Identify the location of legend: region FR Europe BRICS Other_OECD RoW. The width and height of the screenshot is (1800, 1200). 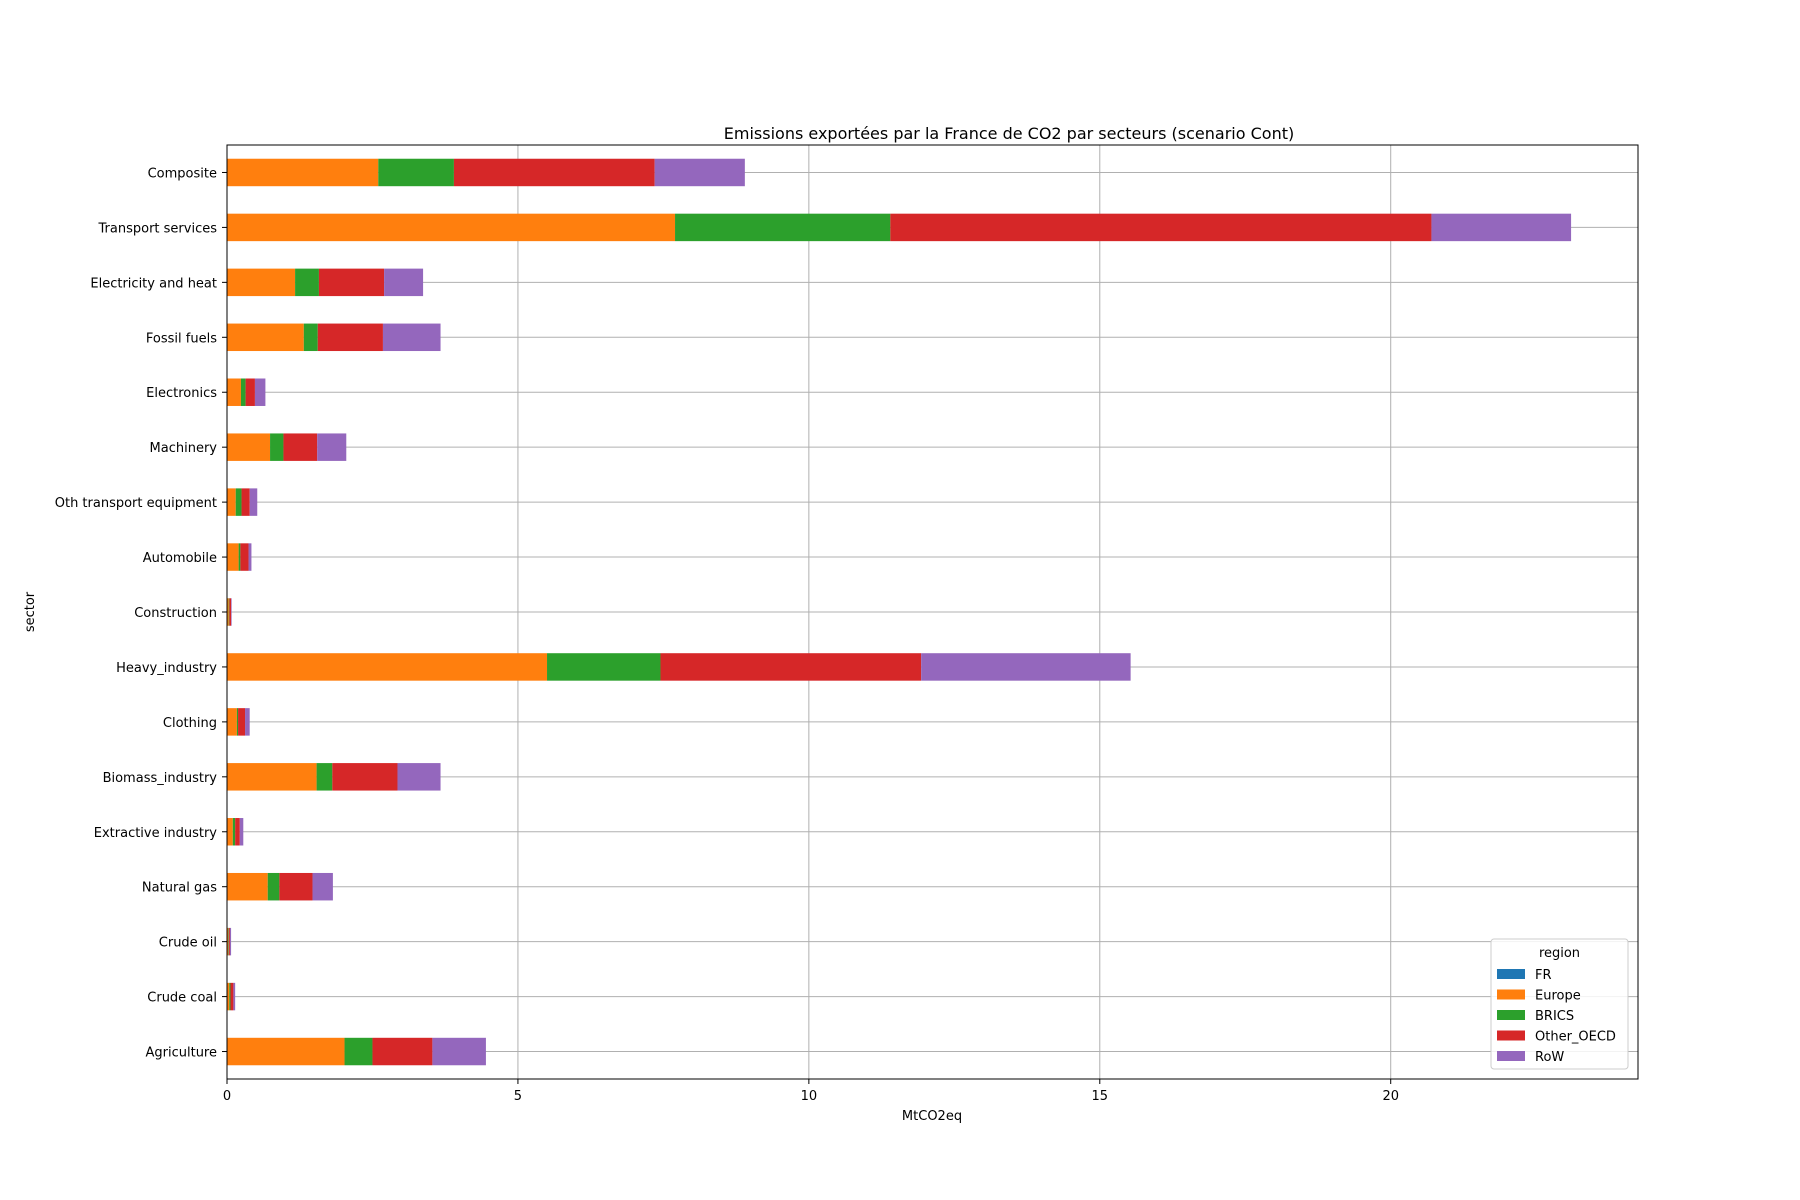
(1559, 1004).